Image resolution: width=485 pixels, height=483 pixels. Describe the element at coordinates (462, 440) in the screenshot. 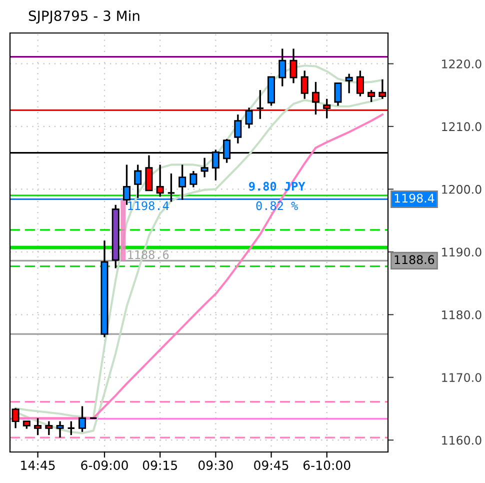

I see `y-tick-label: 1160.0` at that location.